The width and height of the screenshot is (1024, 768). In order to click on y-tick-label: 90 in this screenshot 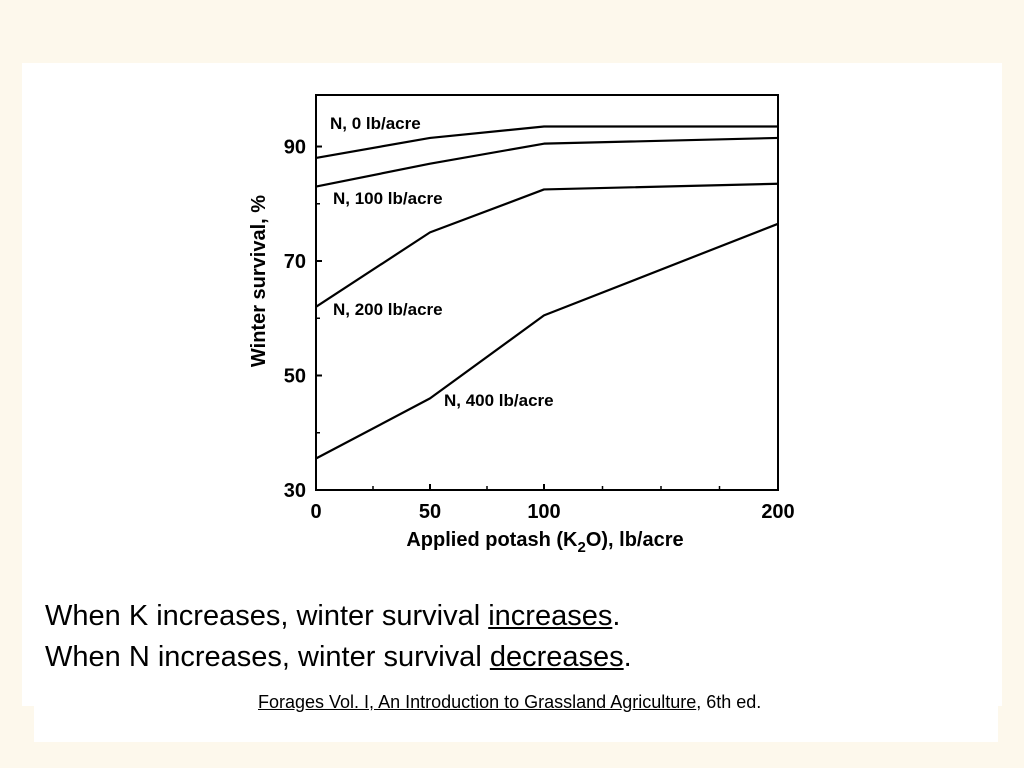, I will do `click(295, 148)`.